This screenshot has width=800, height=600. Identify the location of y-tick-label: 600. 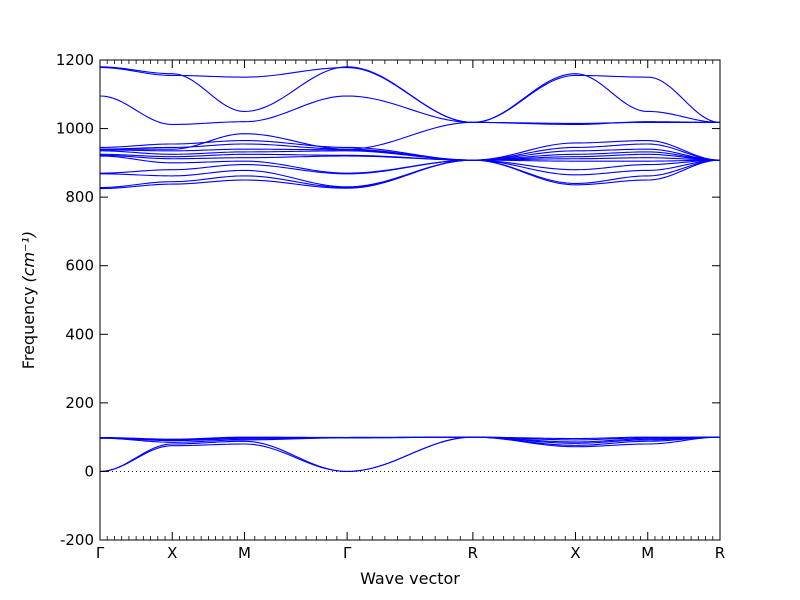
(79, 266).